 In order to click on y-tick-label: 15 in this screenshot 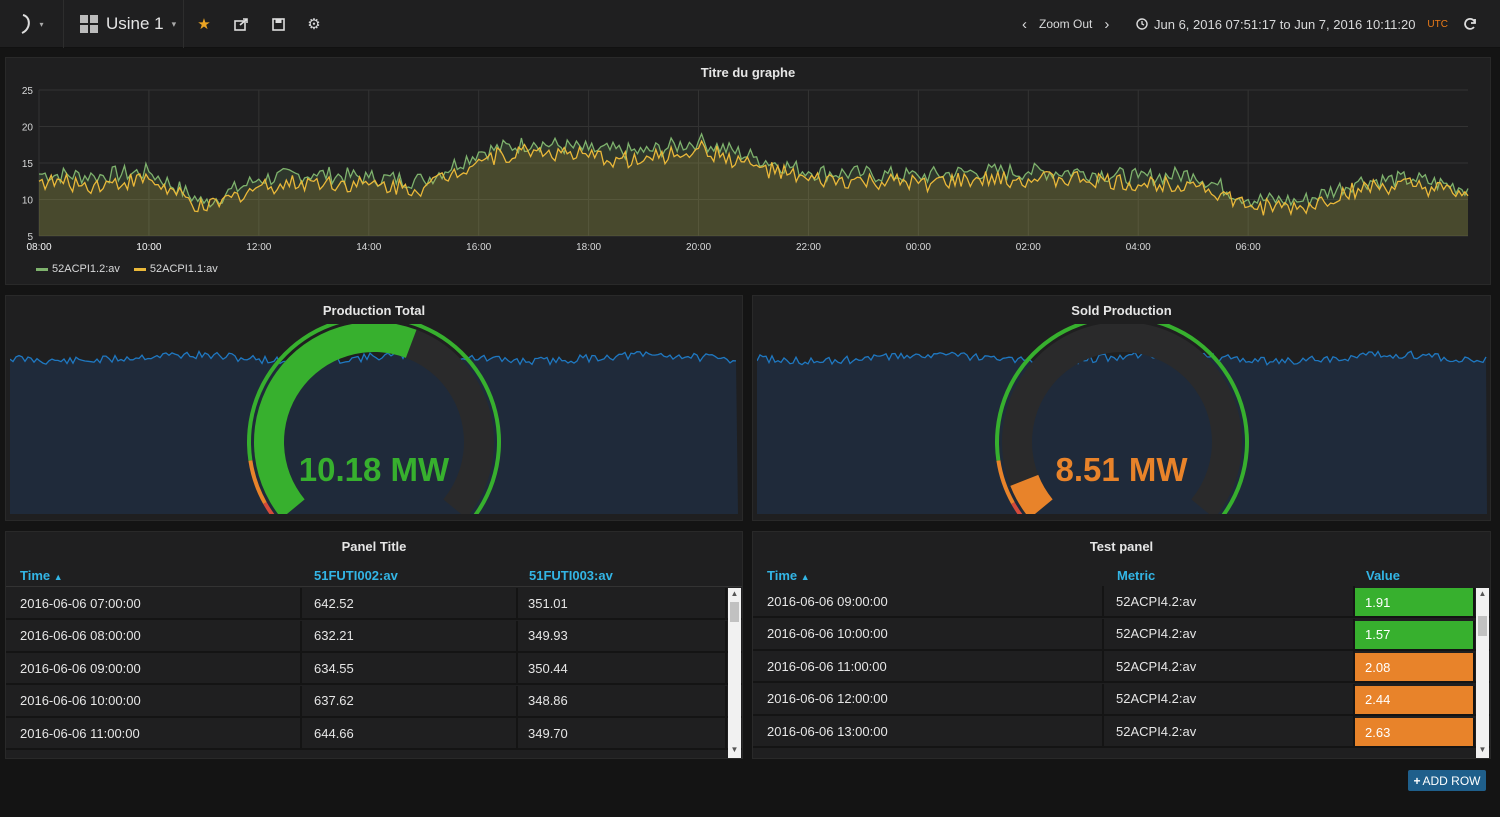, I will do `click(28, 164)`.